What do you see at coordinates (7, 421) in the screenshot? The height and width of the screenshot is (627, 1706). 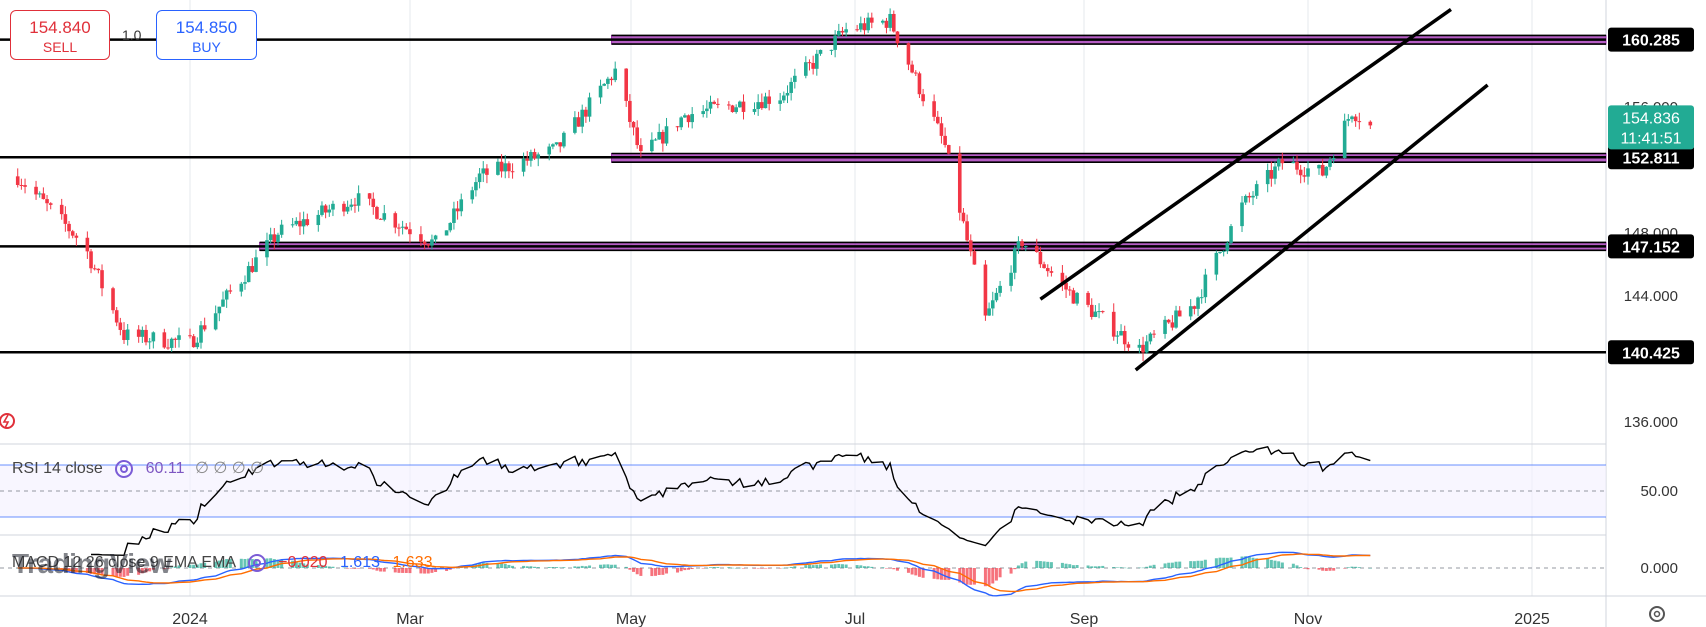 I see `lightning-icon` at bounding box center [7, 421].